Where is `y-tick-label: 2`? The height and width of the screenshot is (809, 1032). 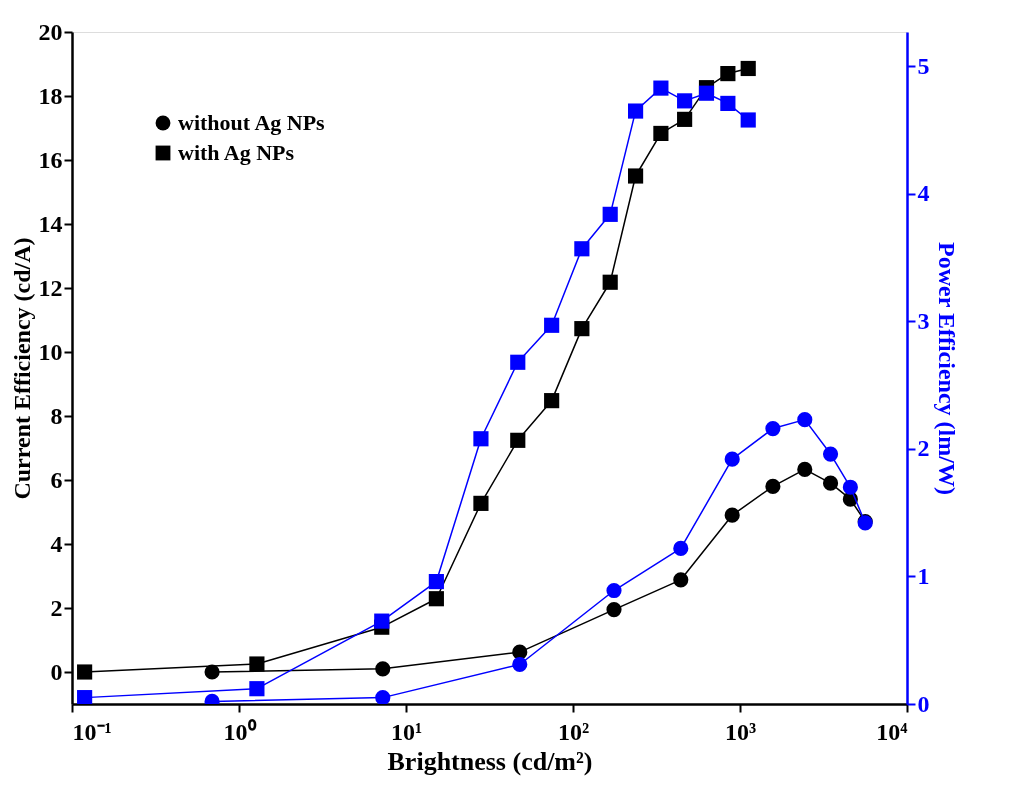
y-tick-label: 2 is located at coordinates (56, 607).